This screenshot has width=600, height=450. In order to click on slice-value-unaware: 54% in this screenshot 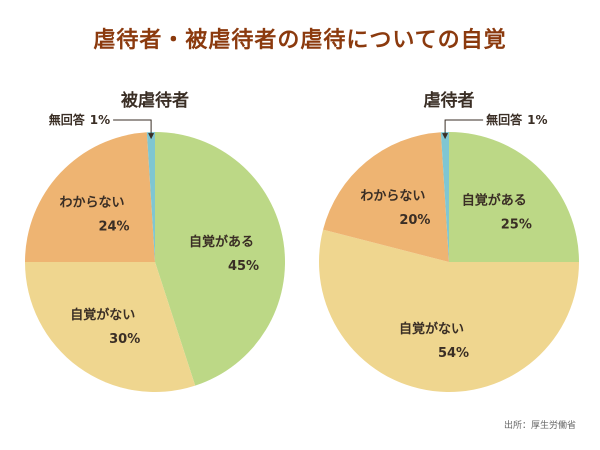, I will do `click(453, 353)`.